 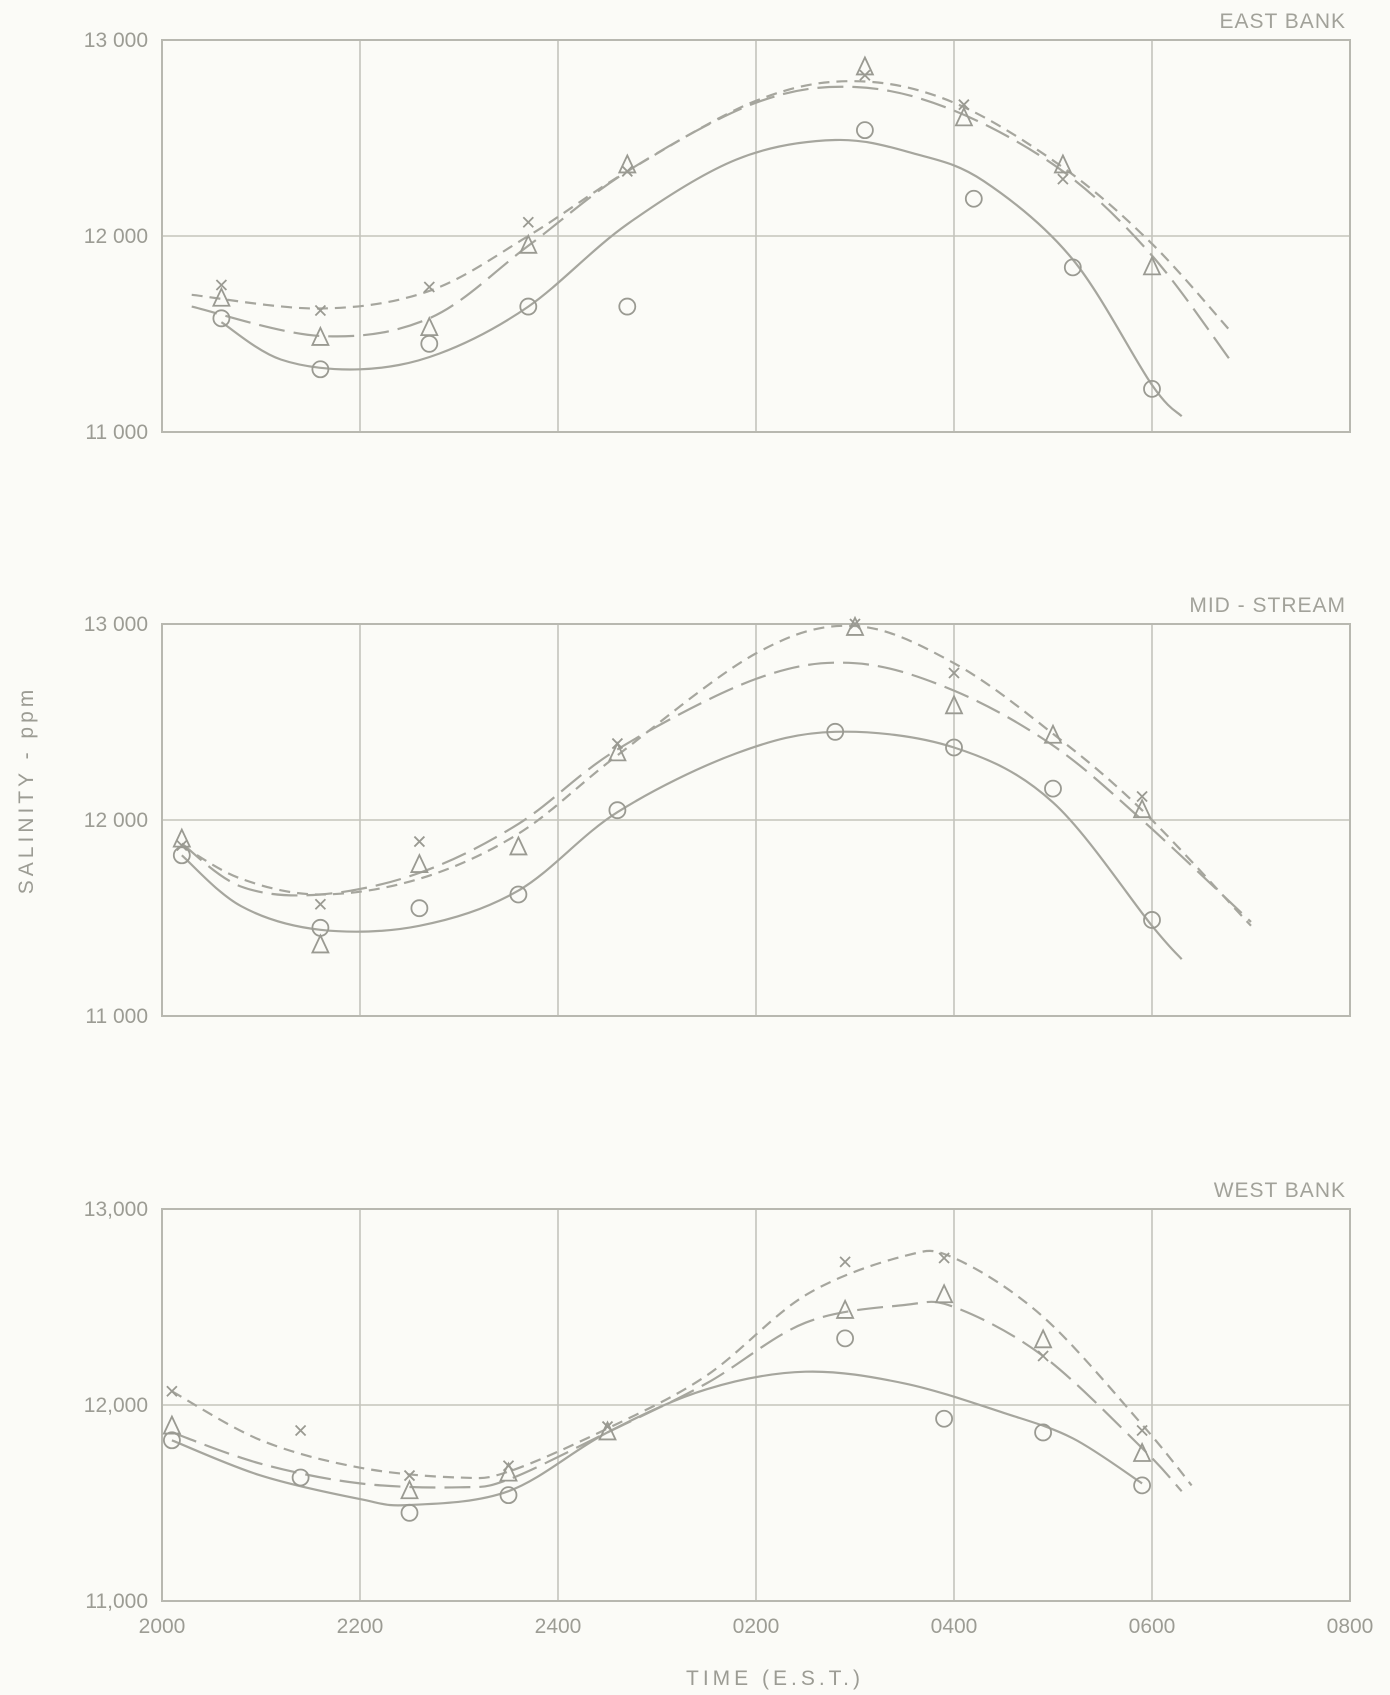 I want to click on x-tick-label: 2000, so click(x=162, y=1626).